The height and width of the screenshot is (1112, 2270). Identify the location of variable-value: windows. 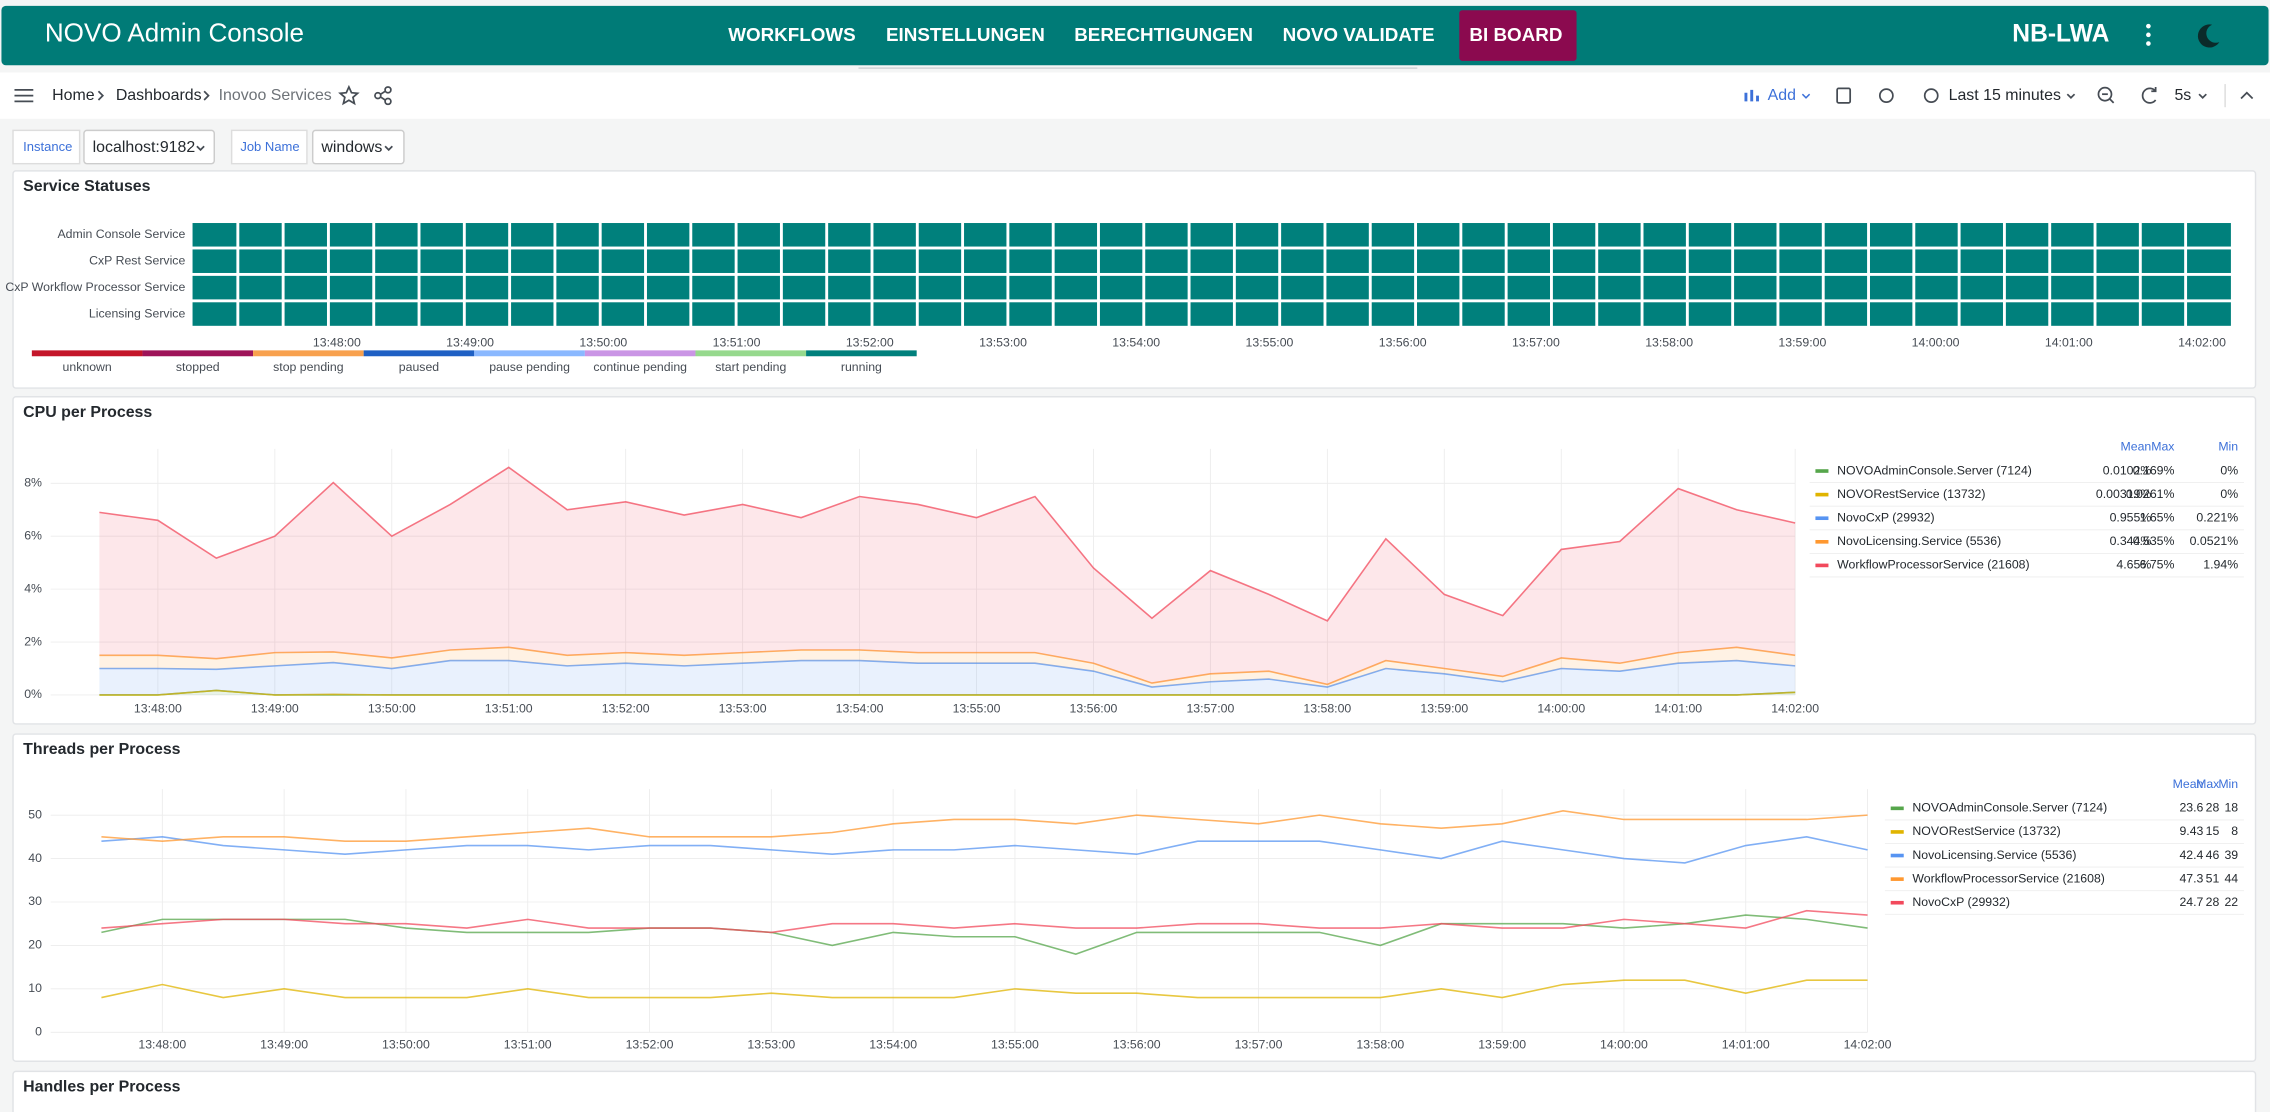
(351, 147).